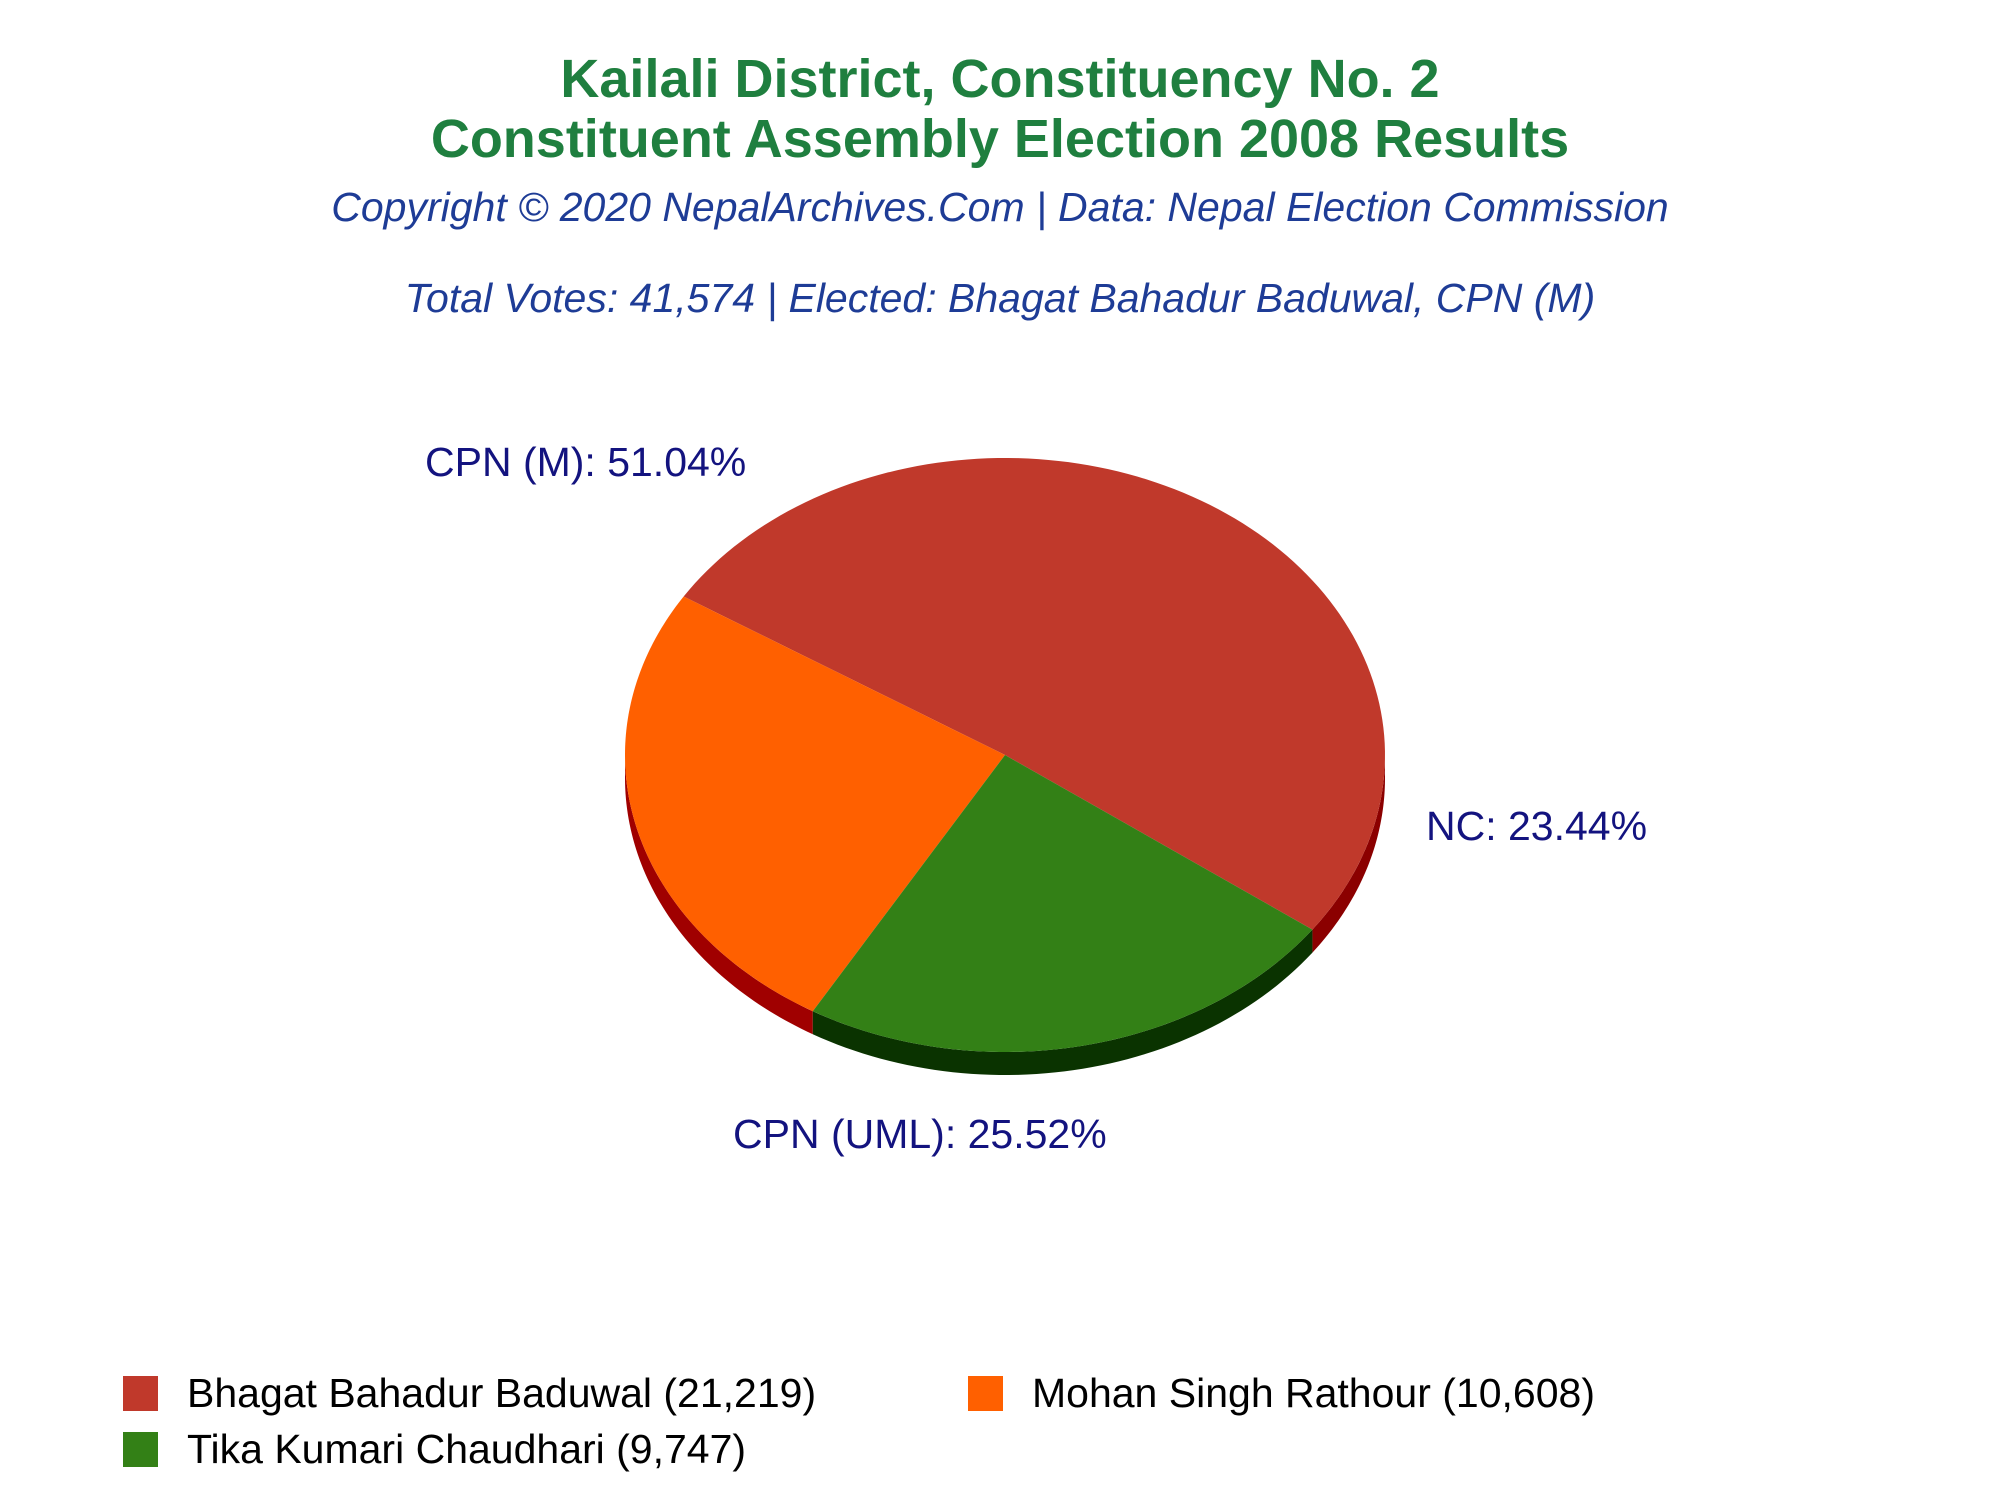 This screenshot has width=2000, height=1500. I want to click on chart-title-line-1: Kailali District, Constituency No. 2, so click(1000, 79).